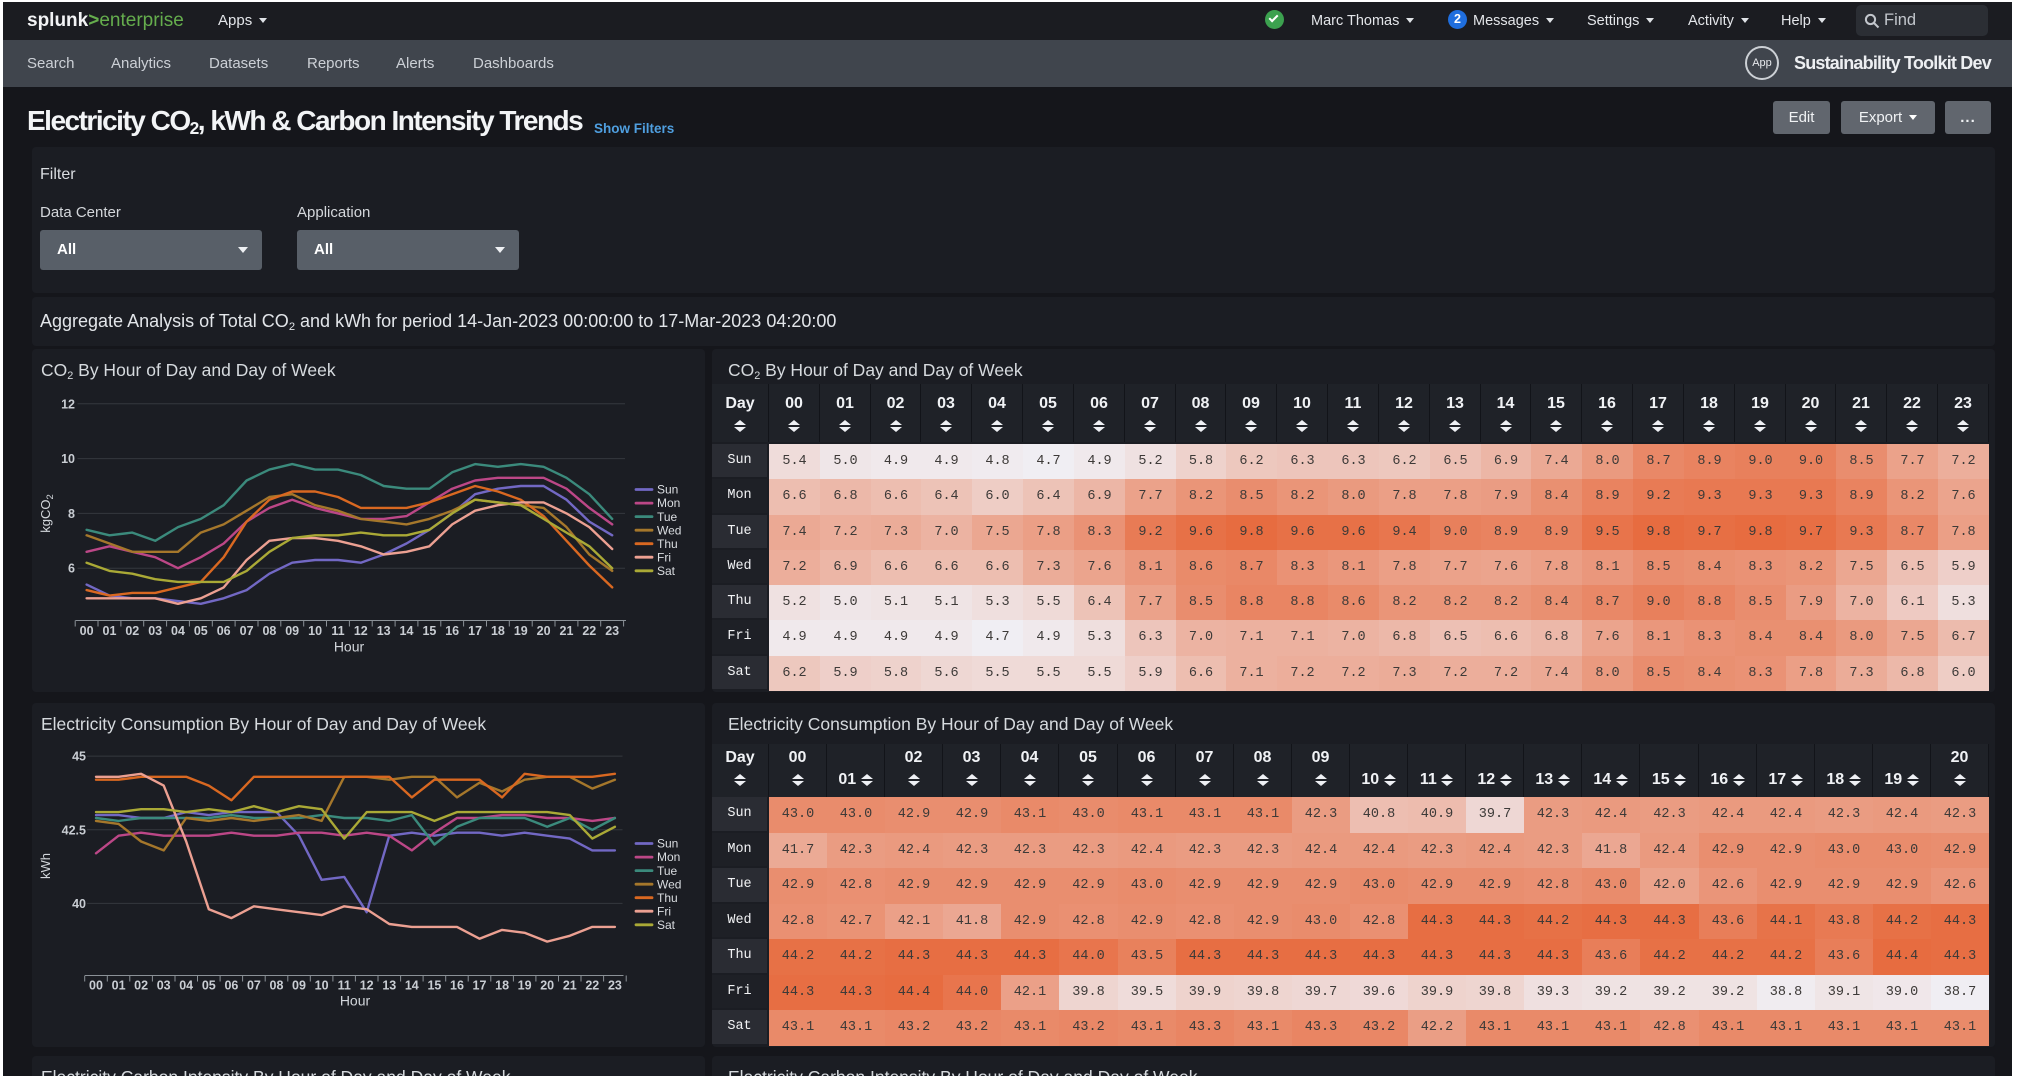 The image size is (2018, 1076). I want to click on svg-text: 6, so click(71, 569).